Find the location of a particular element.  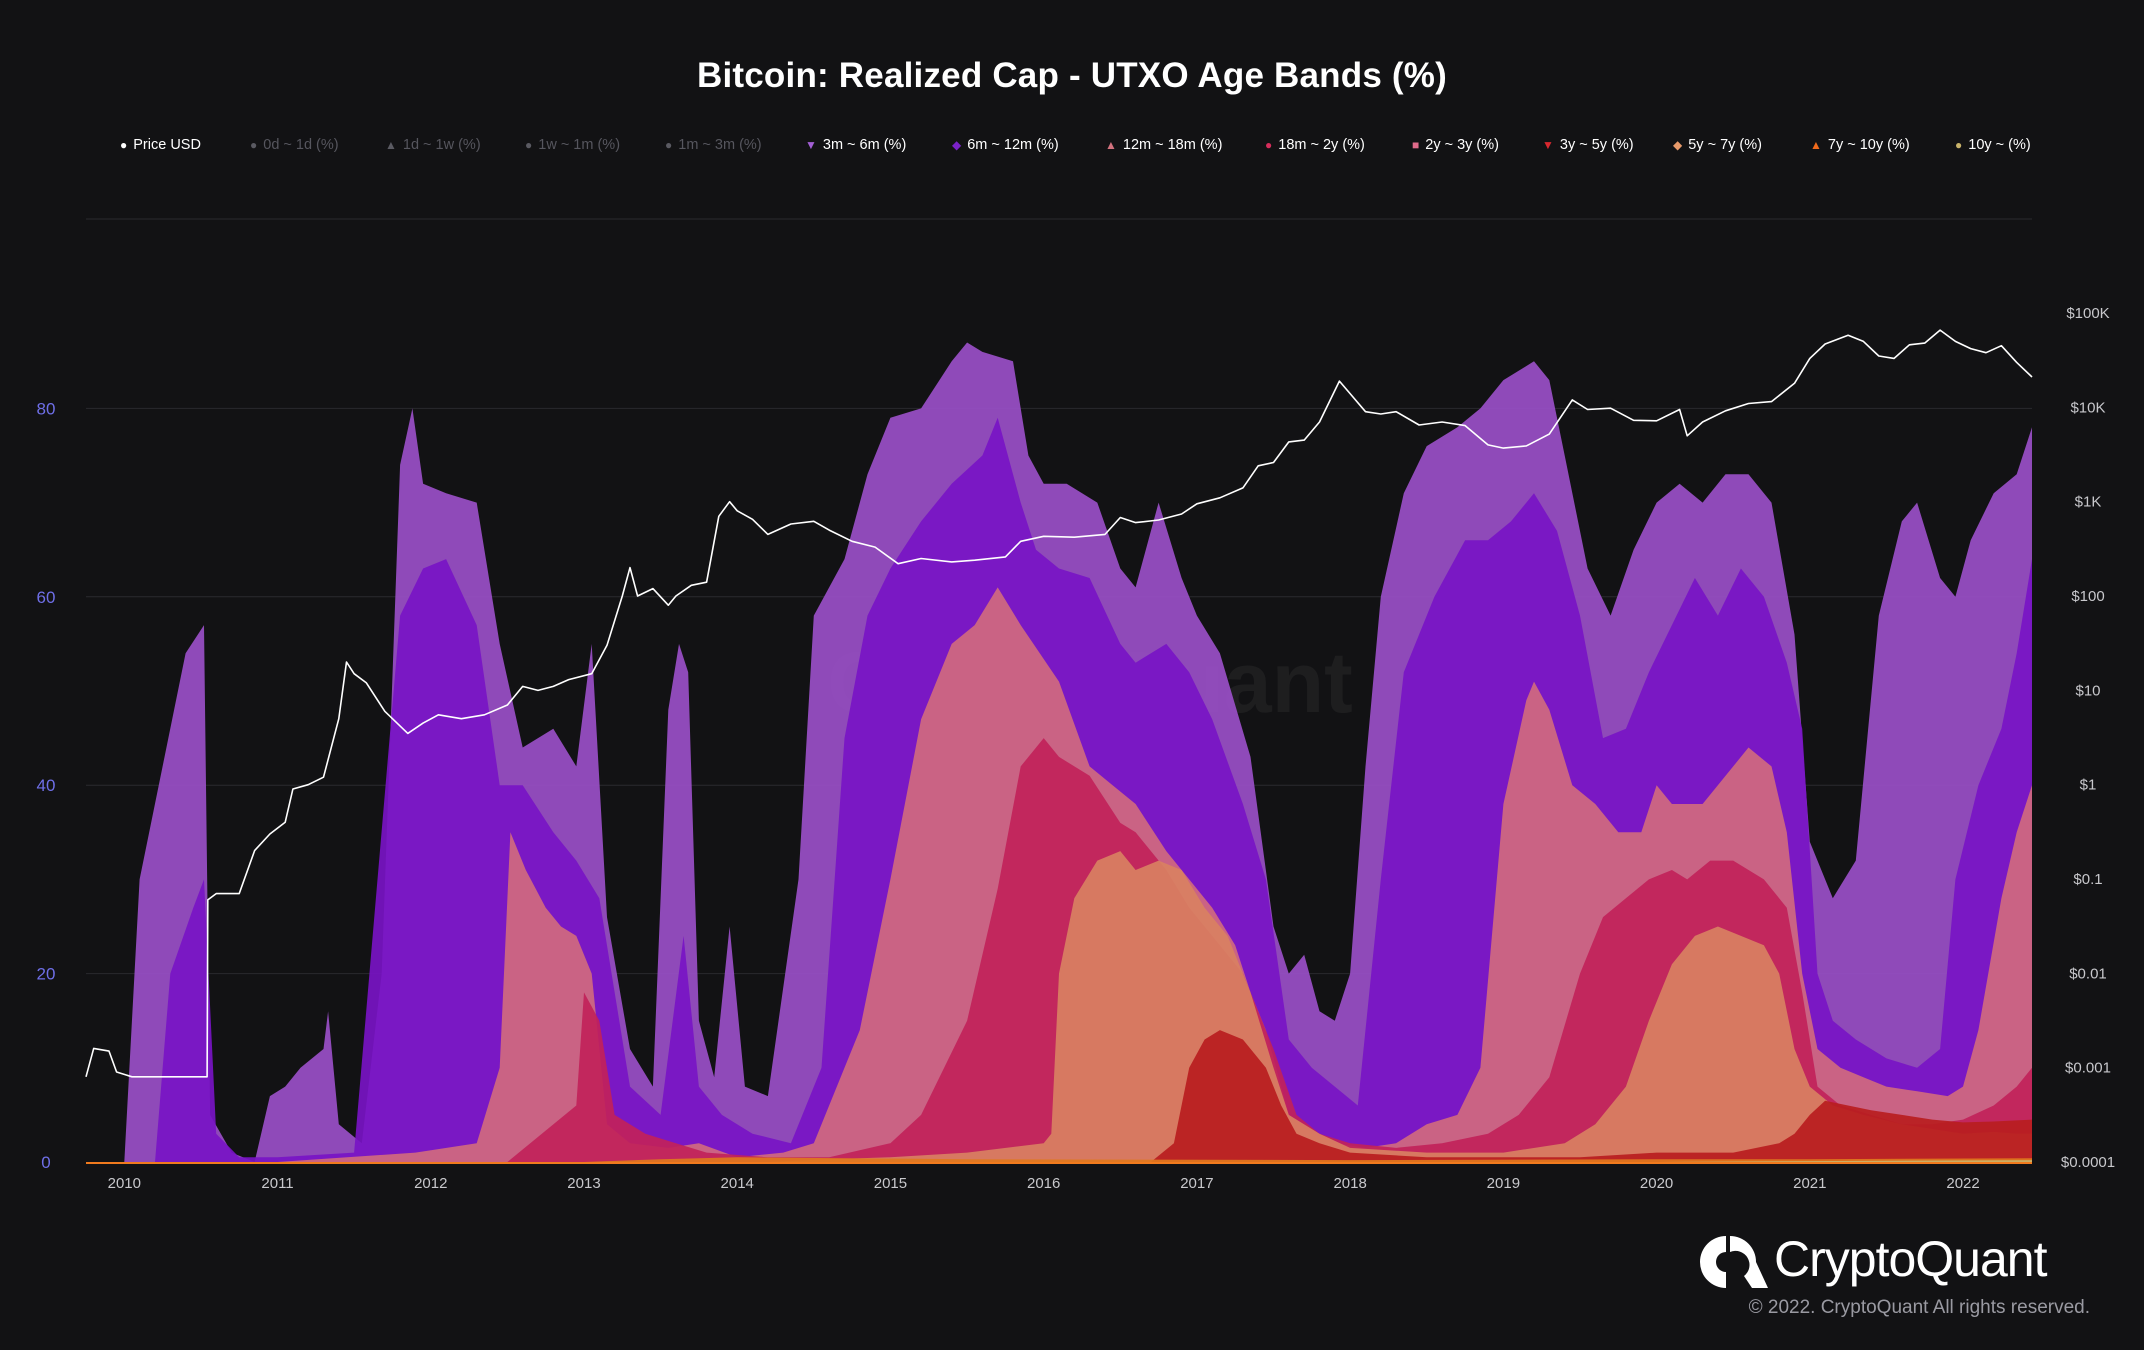

legend-label: Price USD is located at coordinates (167, 145).